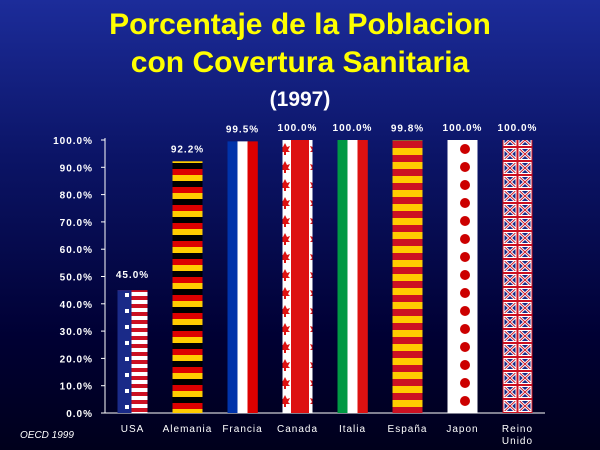  I want to click on y-tick-label: 50.0%, so click(76, 278).